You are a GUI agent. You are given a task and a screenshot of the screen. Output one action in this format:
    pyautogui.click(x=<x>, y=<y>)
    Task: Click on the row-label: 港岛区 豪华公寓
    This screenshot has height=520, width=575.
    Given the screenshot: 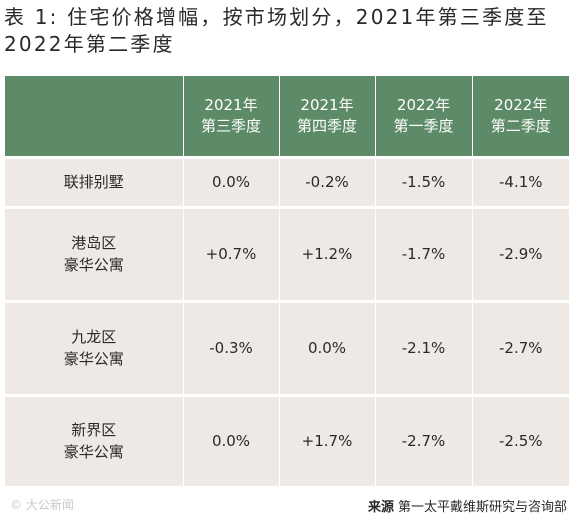 What is the action you would take?
    pyautogui.click(x=94, y=253)
    